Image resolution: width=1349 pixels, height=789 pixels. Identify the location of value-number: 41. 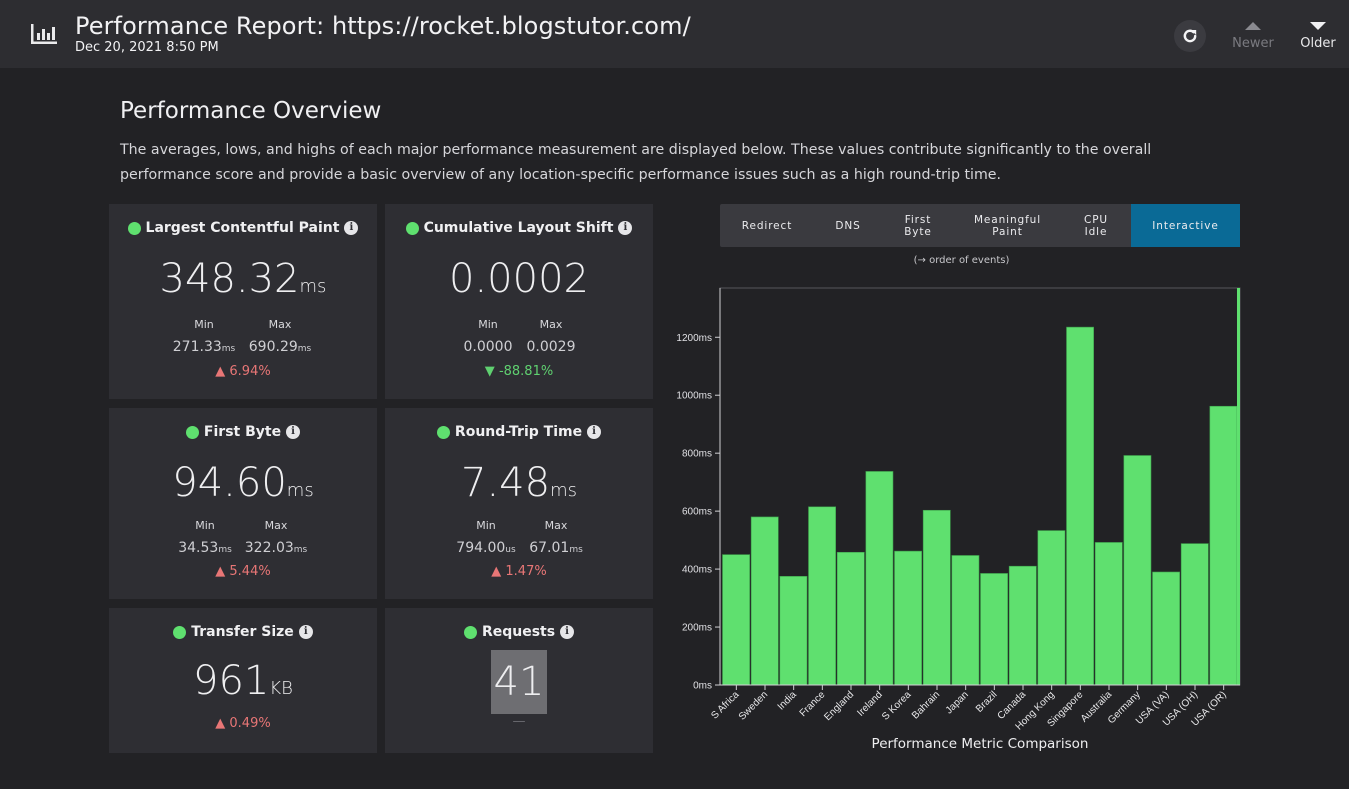
(519, 682).